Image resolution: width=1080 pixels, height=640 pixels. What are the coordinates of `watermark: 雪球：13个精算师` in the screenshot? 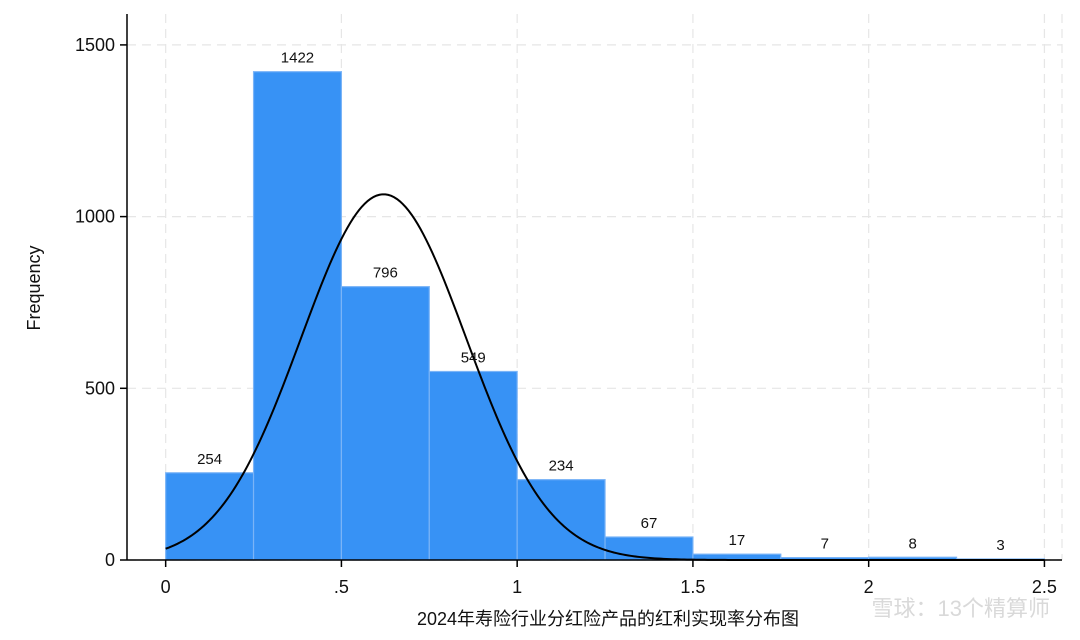 It's located at (961, 608).